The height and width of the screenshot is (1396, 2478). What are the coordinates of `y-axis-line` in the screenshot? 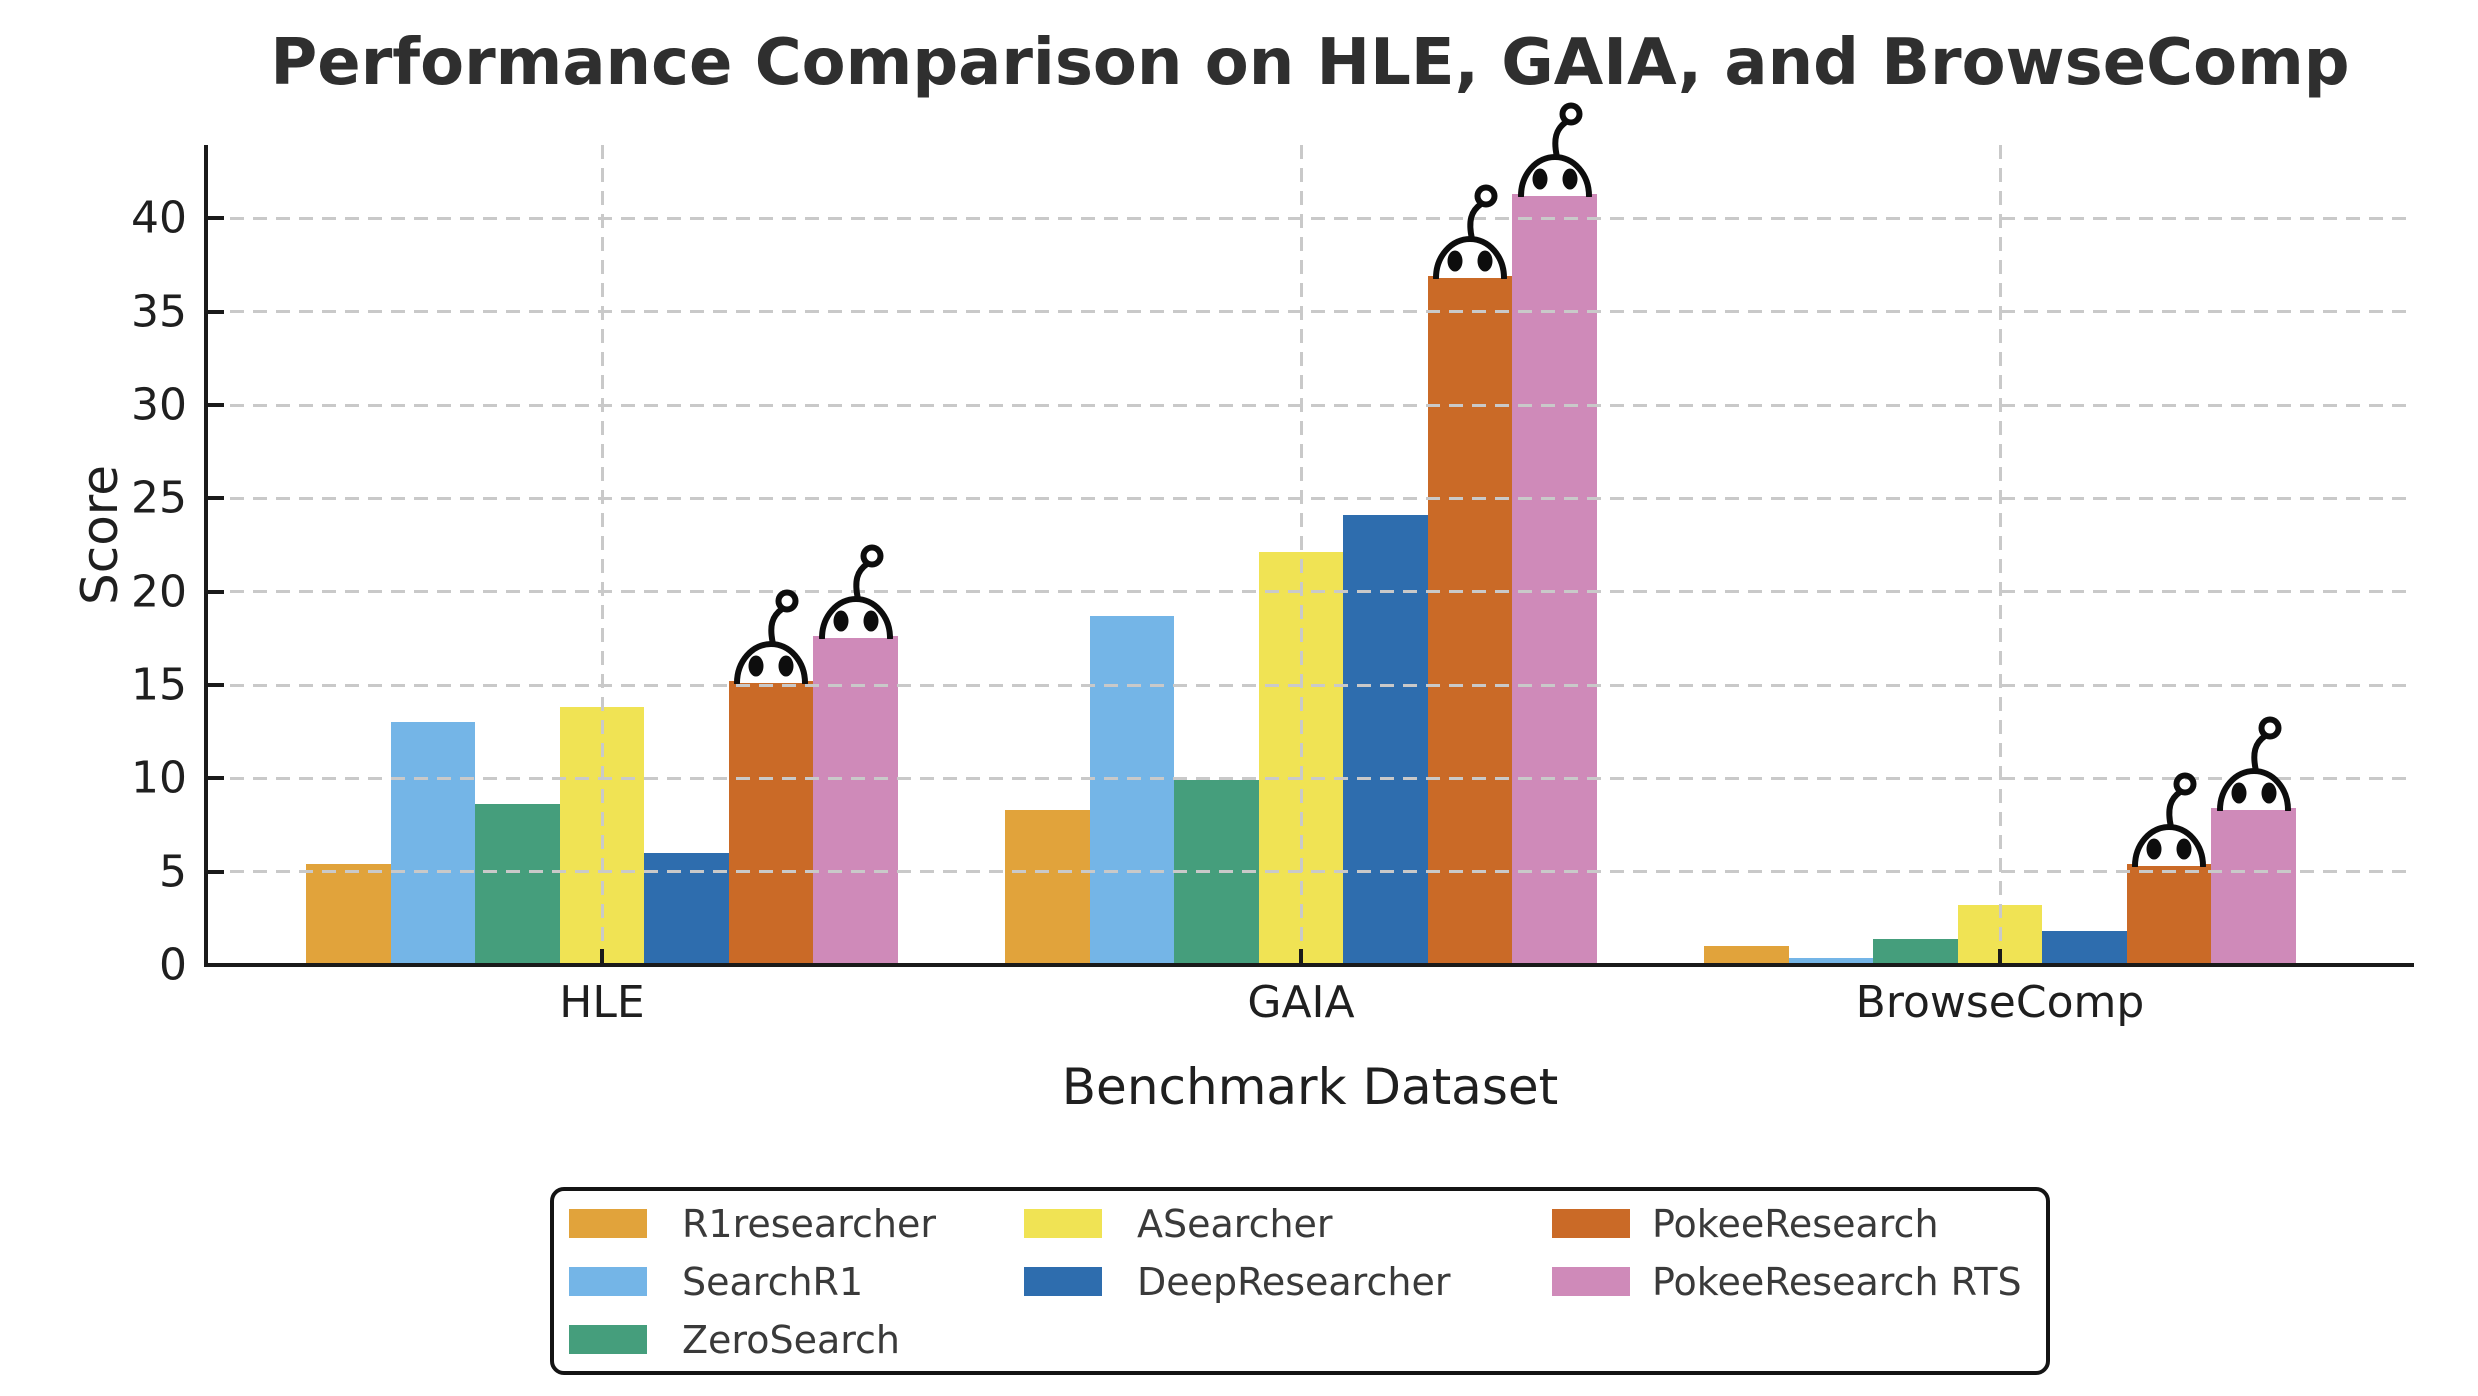 It's located at (206, 556).